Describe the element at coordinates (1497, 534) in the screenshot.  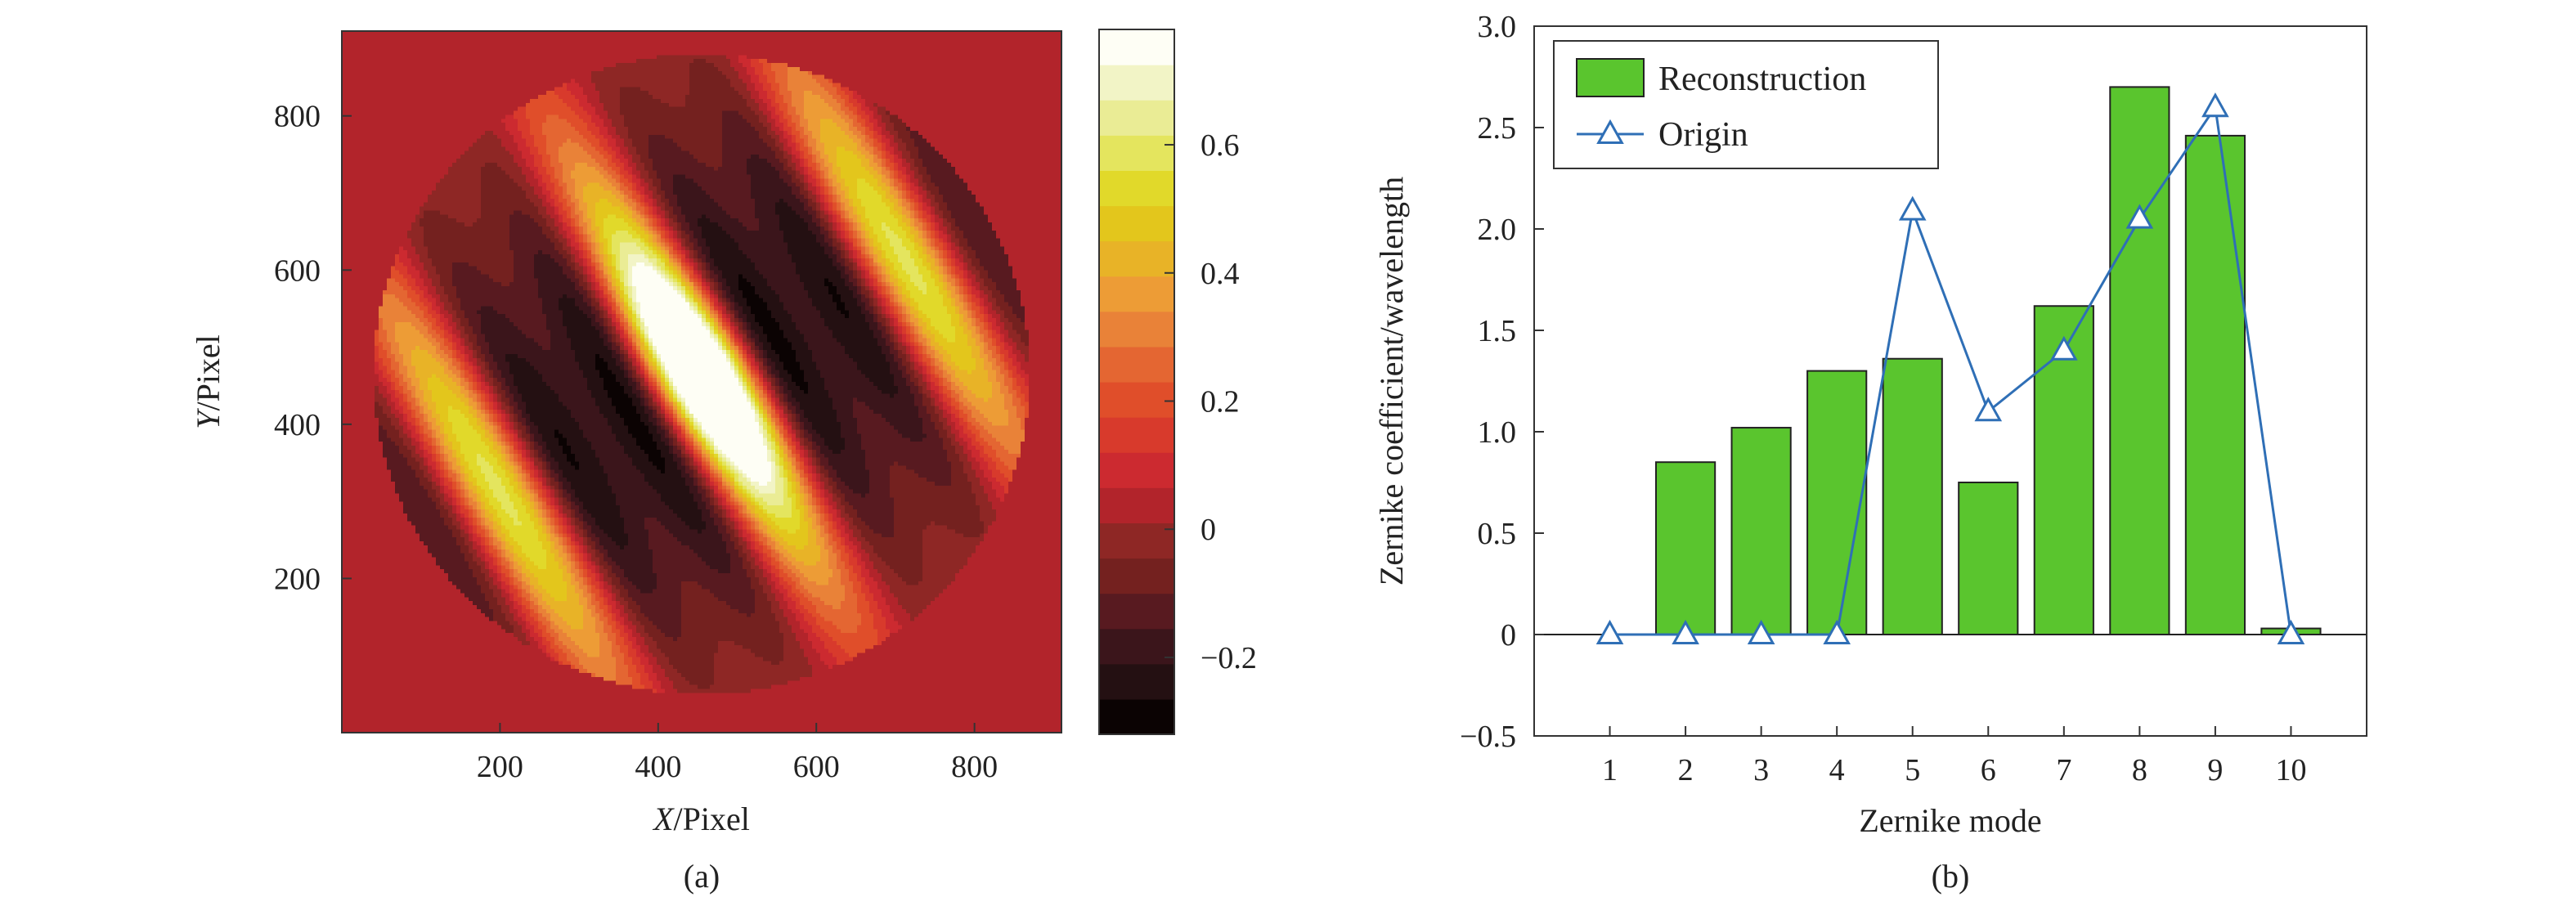
I see `bar-y-tick-label: 0.5` at that location.